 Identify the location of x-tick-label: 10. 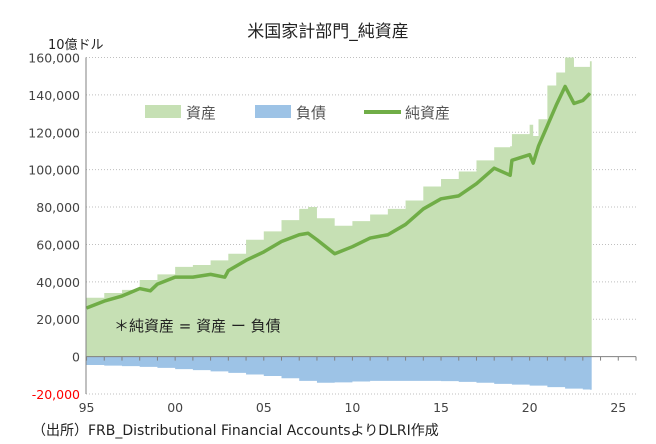
(352, 407).